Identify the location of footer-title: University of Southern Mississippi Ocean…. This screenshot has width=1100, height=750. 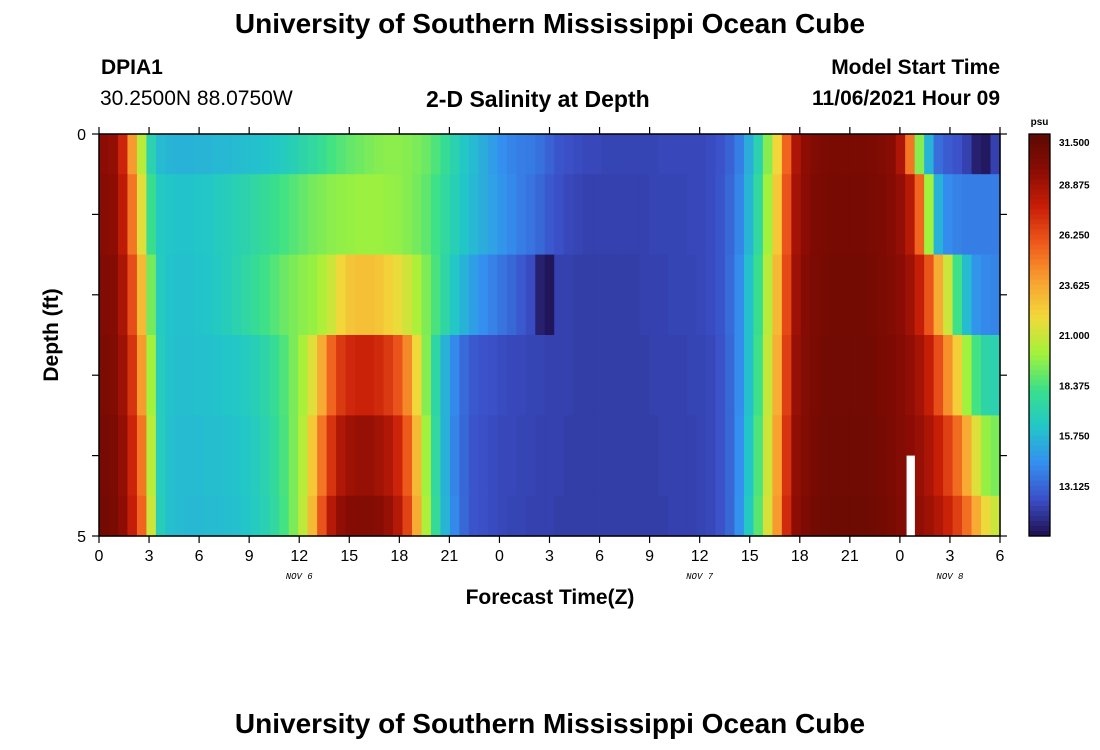
(550, 723).